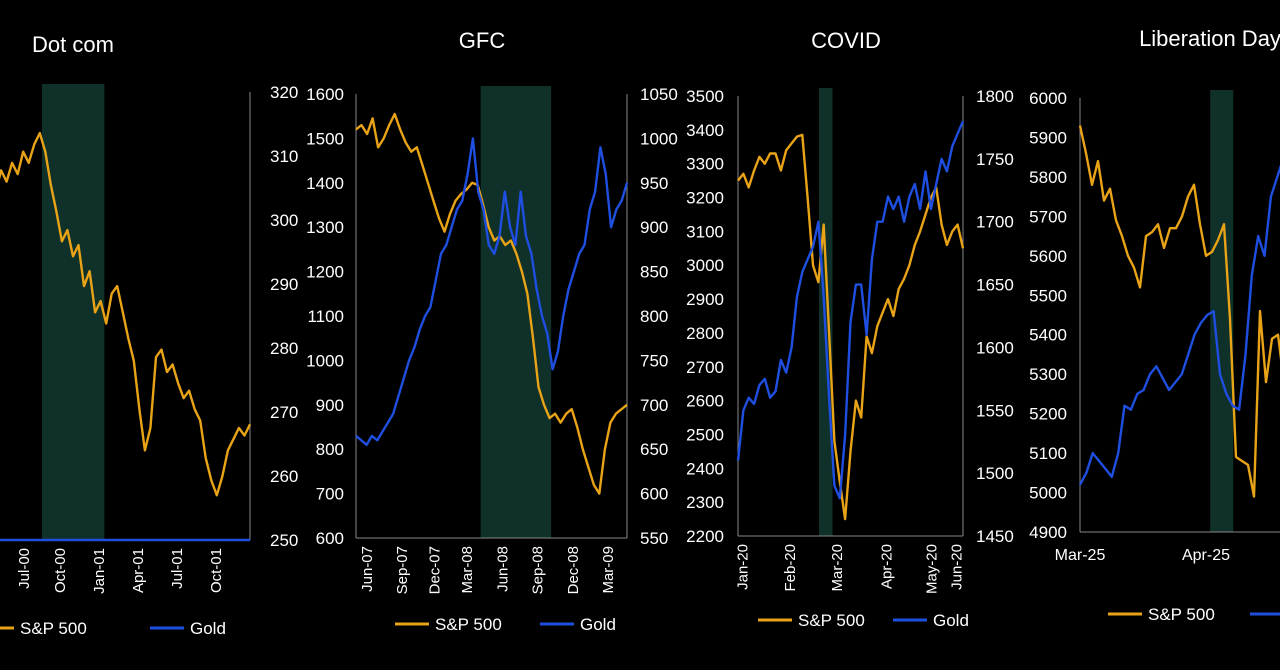  I want to click on left-tick-label: 3000, so click(705, 265).